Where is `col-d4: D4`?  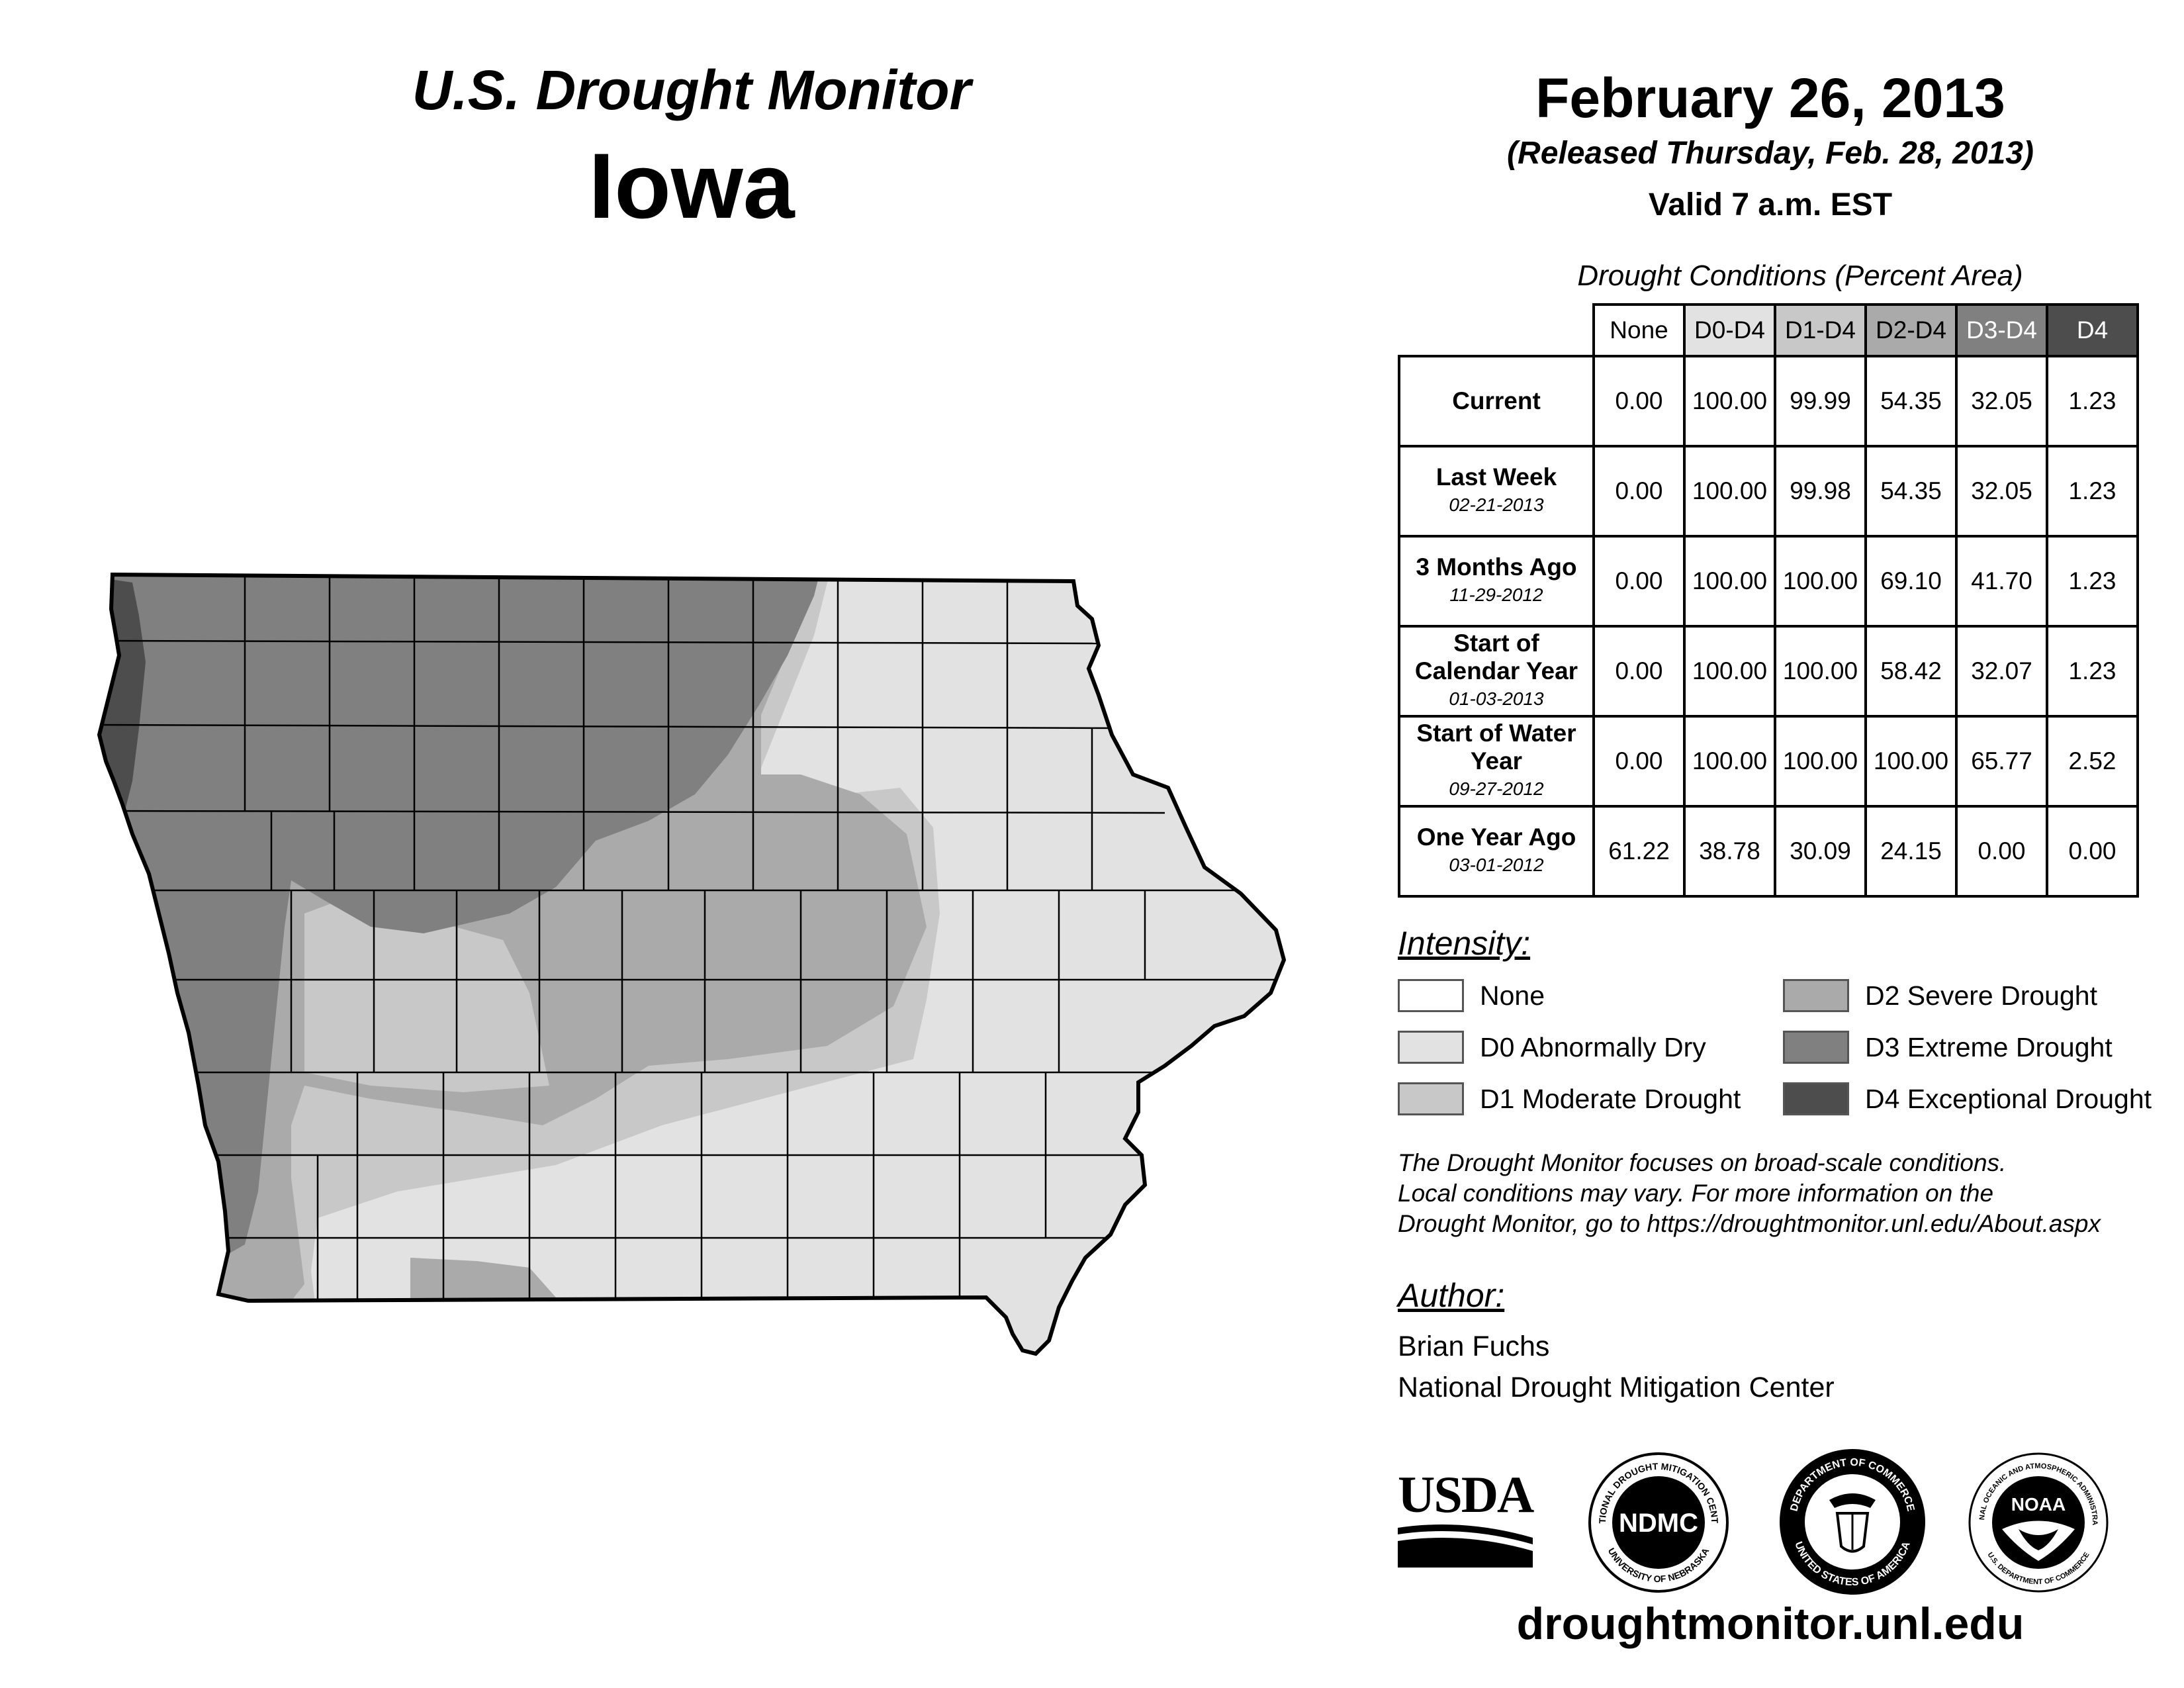
col-d4: D4 is located at coordinates (2092, 330).